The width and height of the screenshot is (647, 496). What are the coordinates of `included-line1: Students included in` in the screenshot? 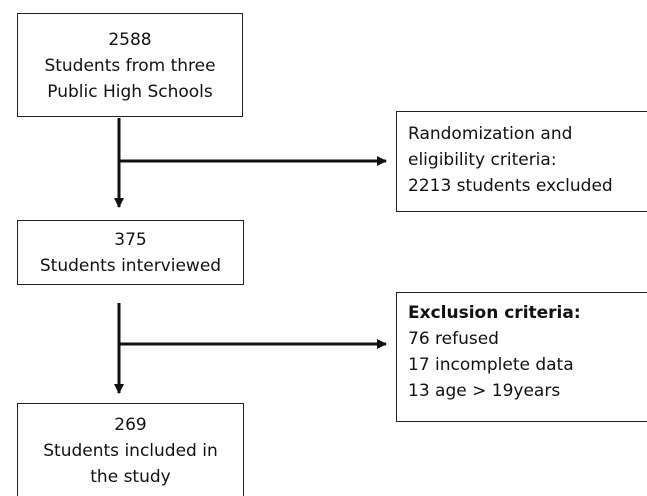 It's located at (130, 451).